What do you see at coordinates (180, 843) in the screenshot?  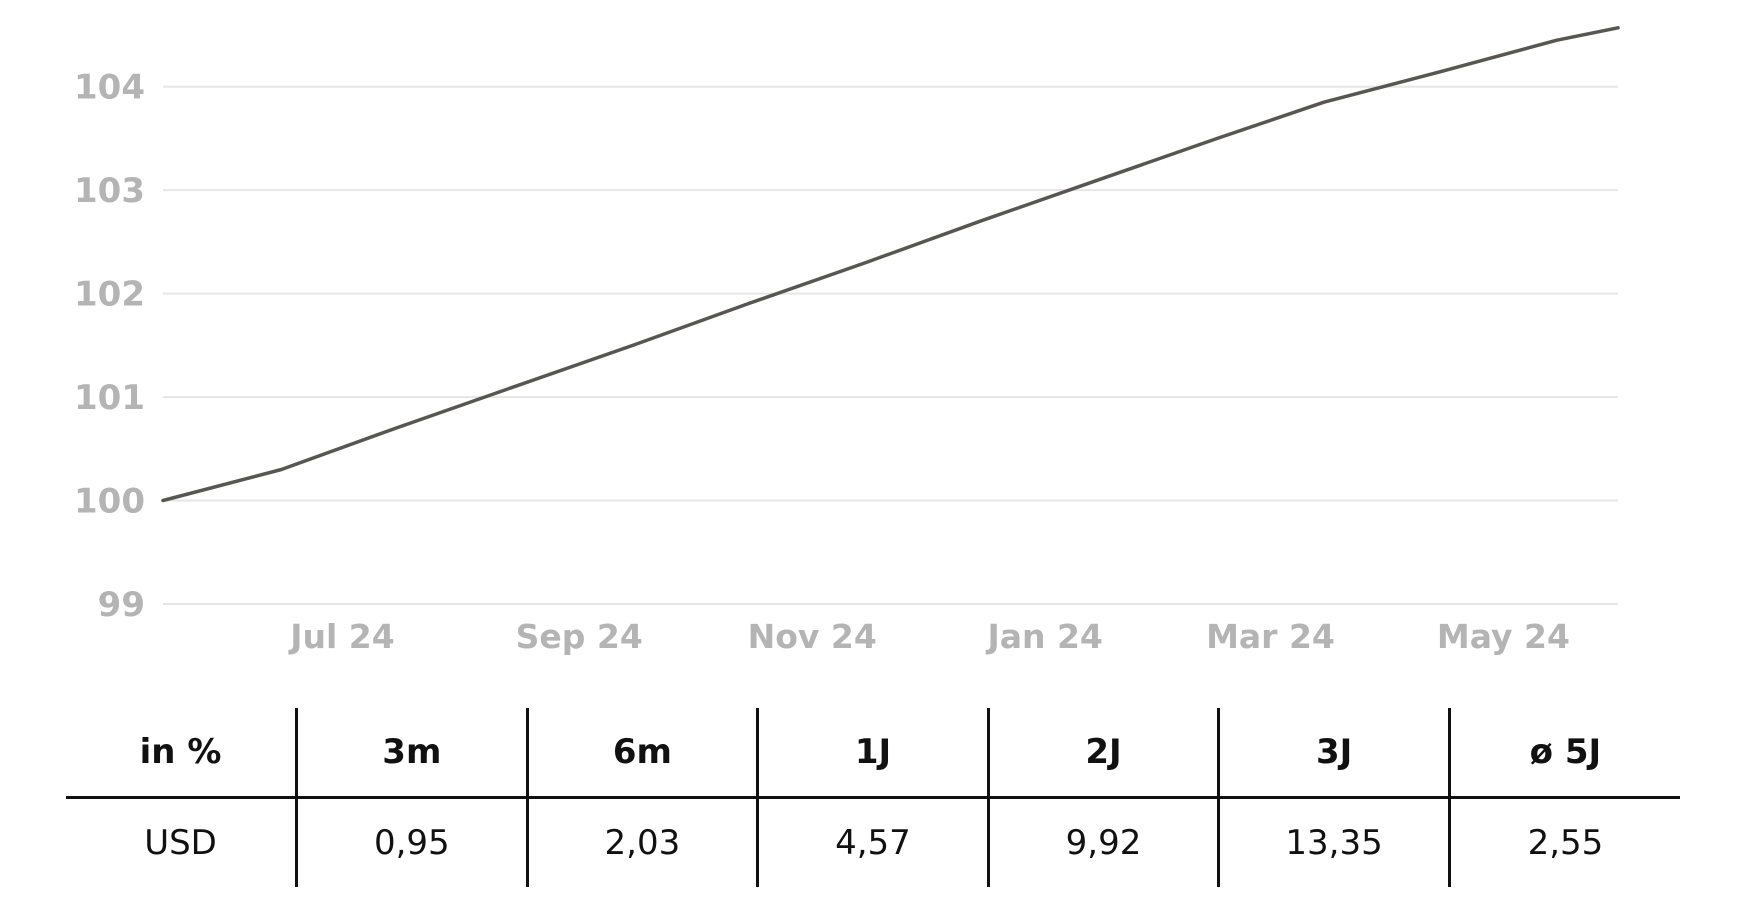 I see `table-cell: USD` at bounding box center [180, 843].